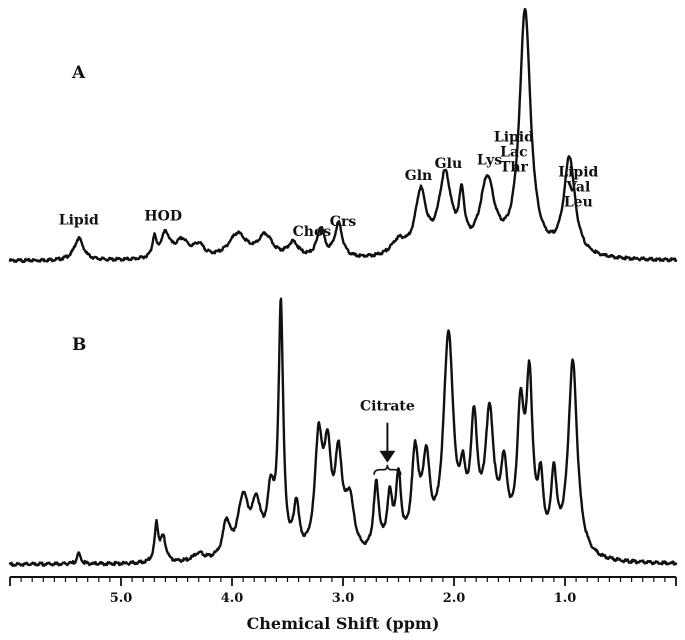 The image size is (685, 640). What do you see at coordinates (565, 598) in the screenshot?
I see `x-tick-label: 1.0` at bounding box center [565, 598].